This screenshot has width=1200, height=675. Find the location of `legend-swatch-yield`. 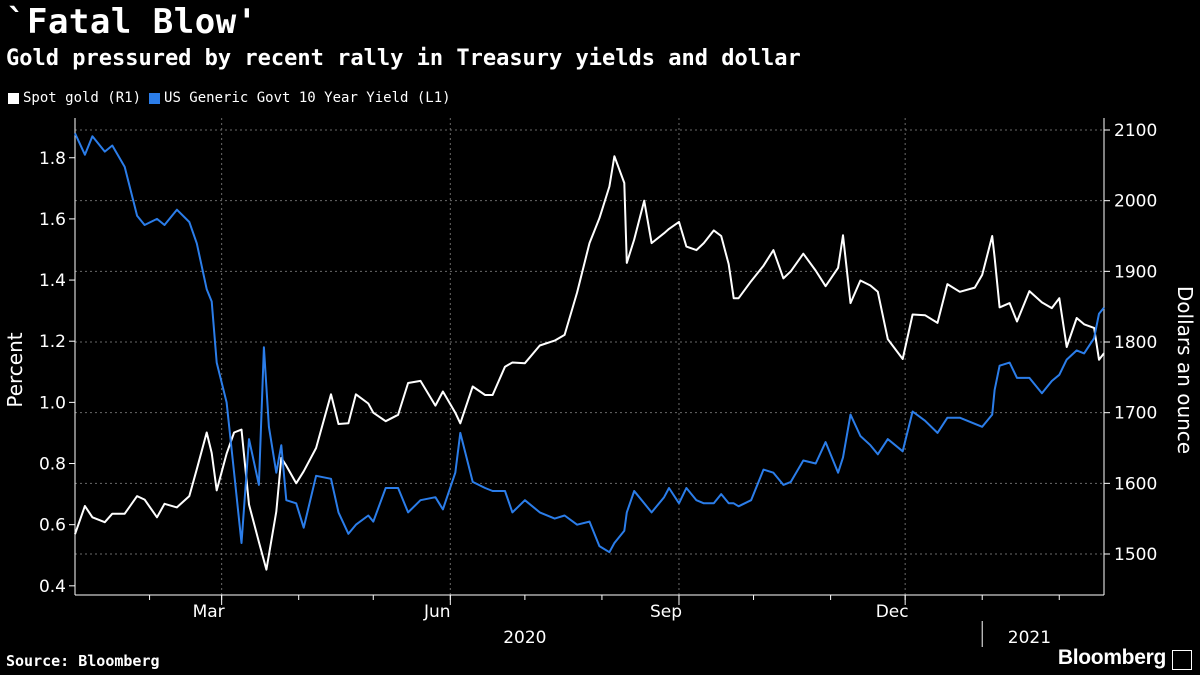

legend-swatch-yield is located at coordinates (155, 98).